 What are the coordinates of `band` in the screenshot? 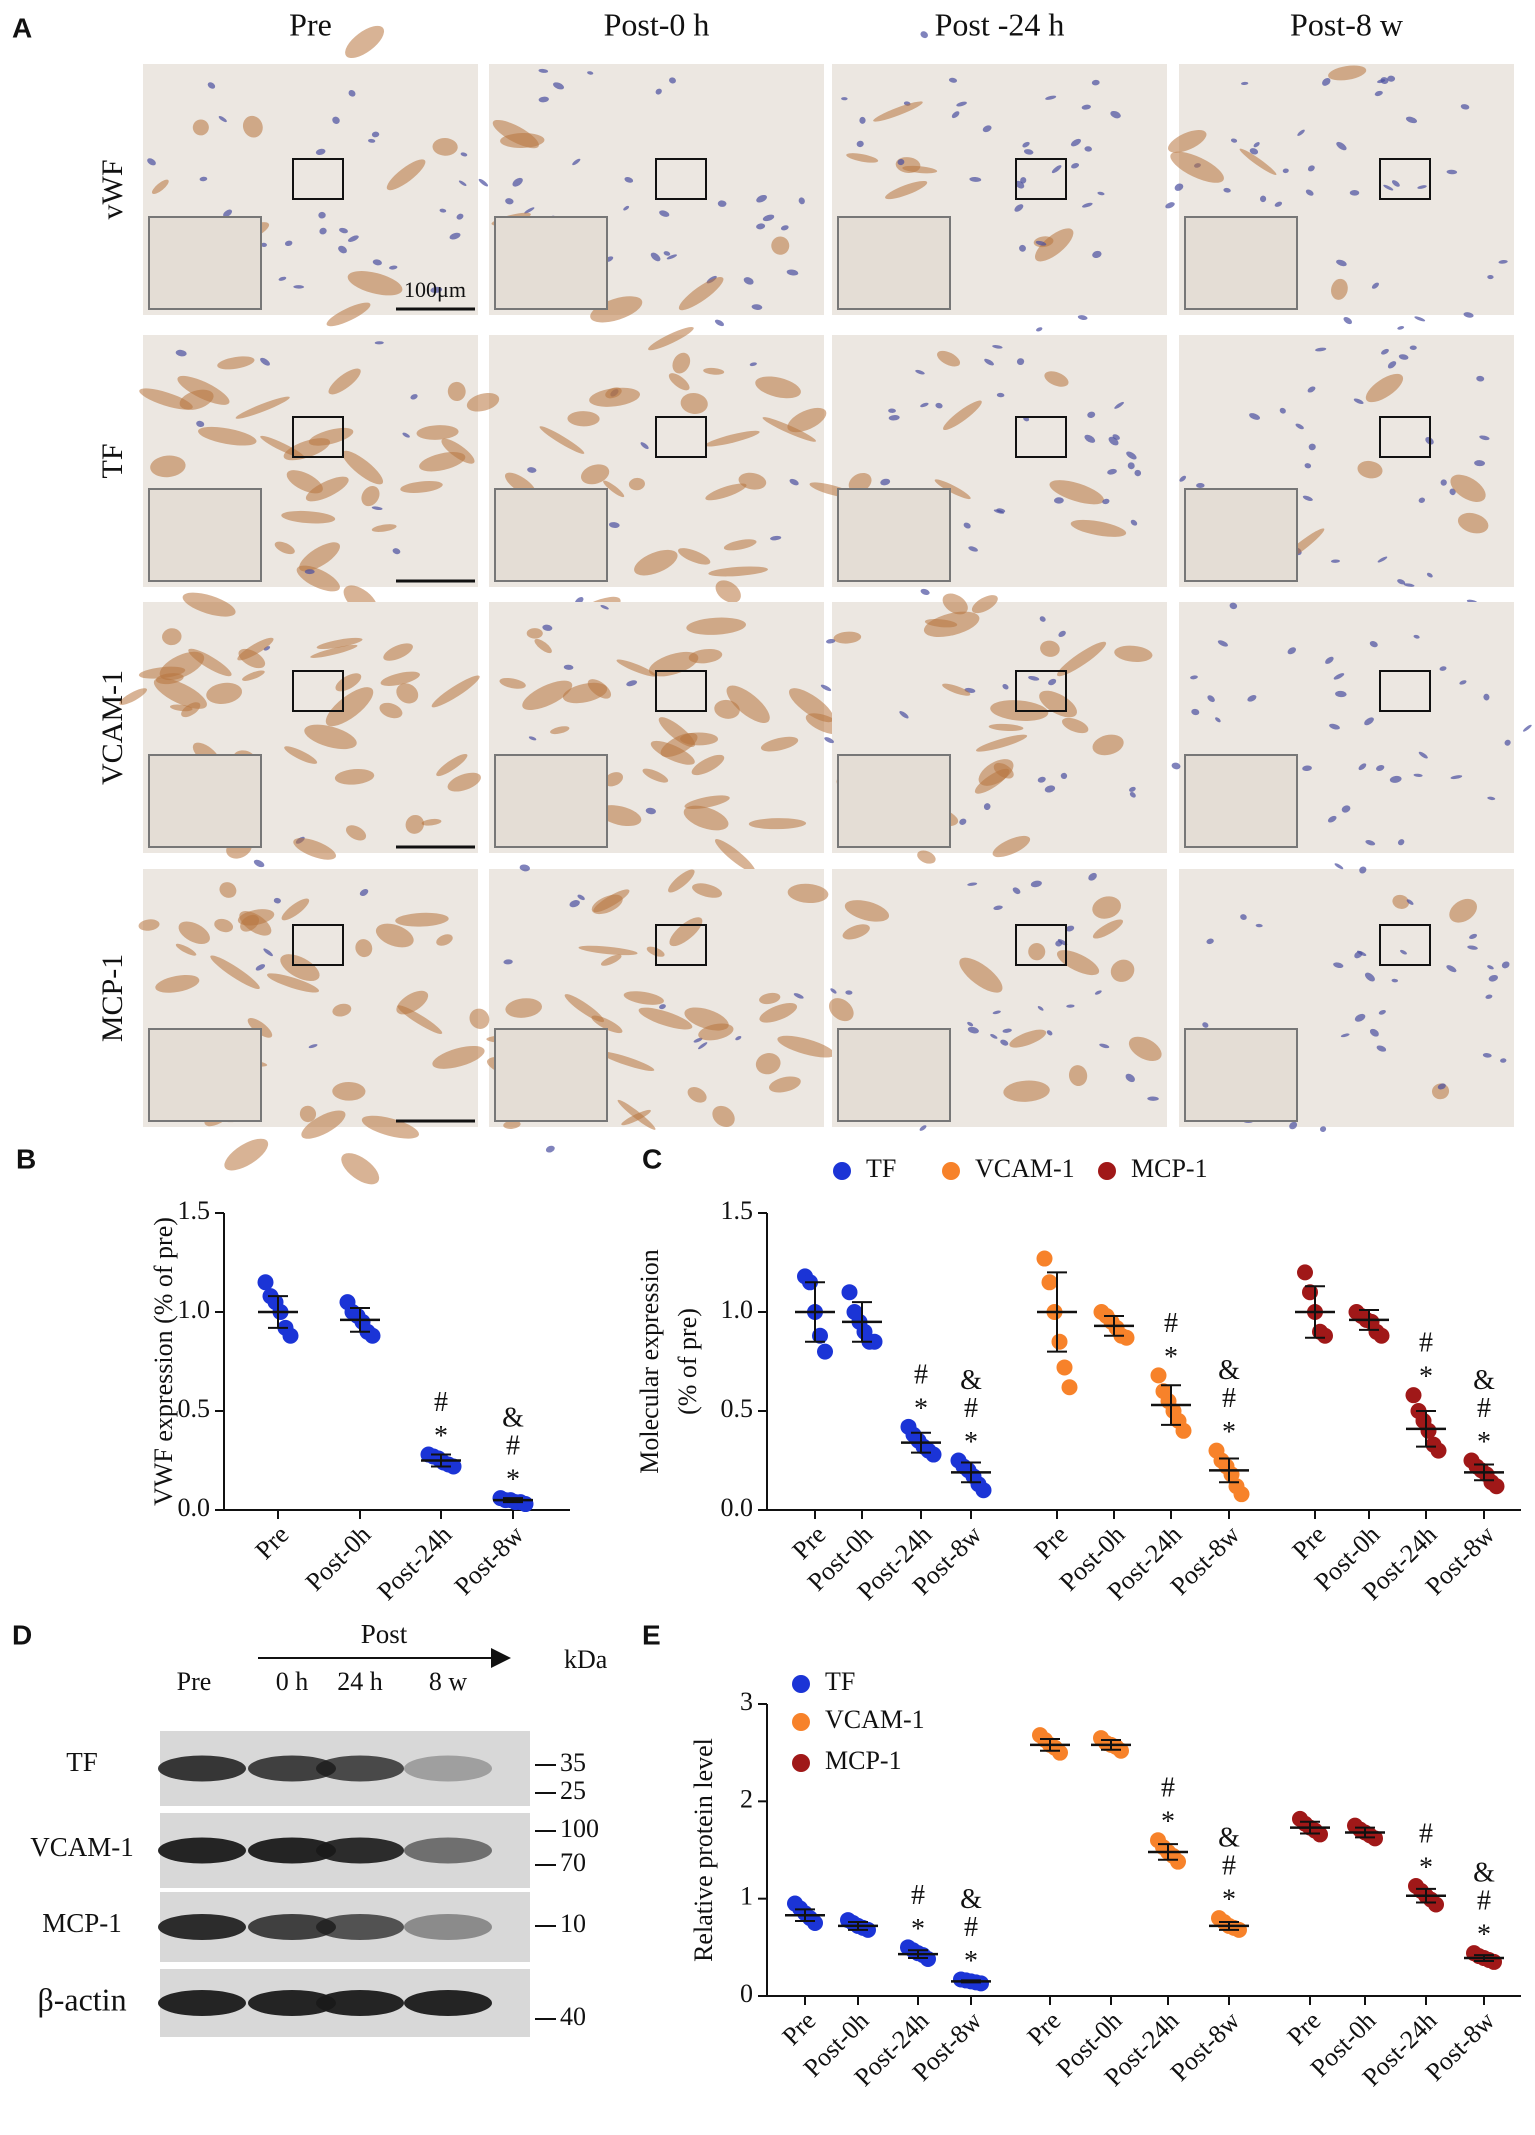 It's located at (202, 1850).